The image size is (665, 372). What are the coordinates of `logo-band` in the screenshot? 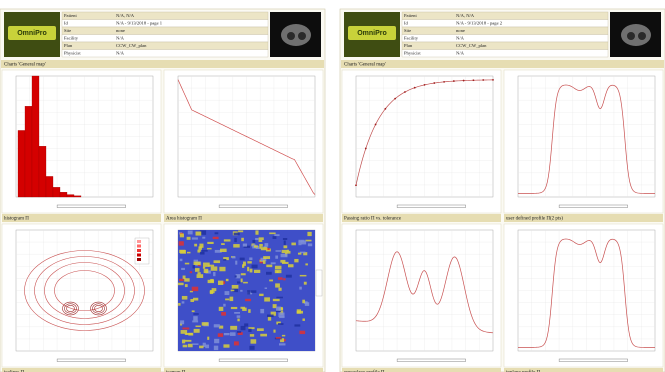 It's located at (32, 33).